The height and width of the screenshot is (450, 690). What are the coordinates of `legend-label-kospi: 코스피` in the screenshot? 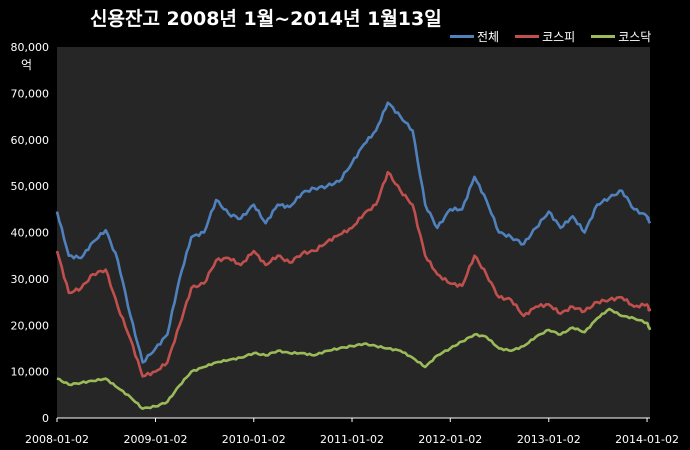 It's located at (559, 37).